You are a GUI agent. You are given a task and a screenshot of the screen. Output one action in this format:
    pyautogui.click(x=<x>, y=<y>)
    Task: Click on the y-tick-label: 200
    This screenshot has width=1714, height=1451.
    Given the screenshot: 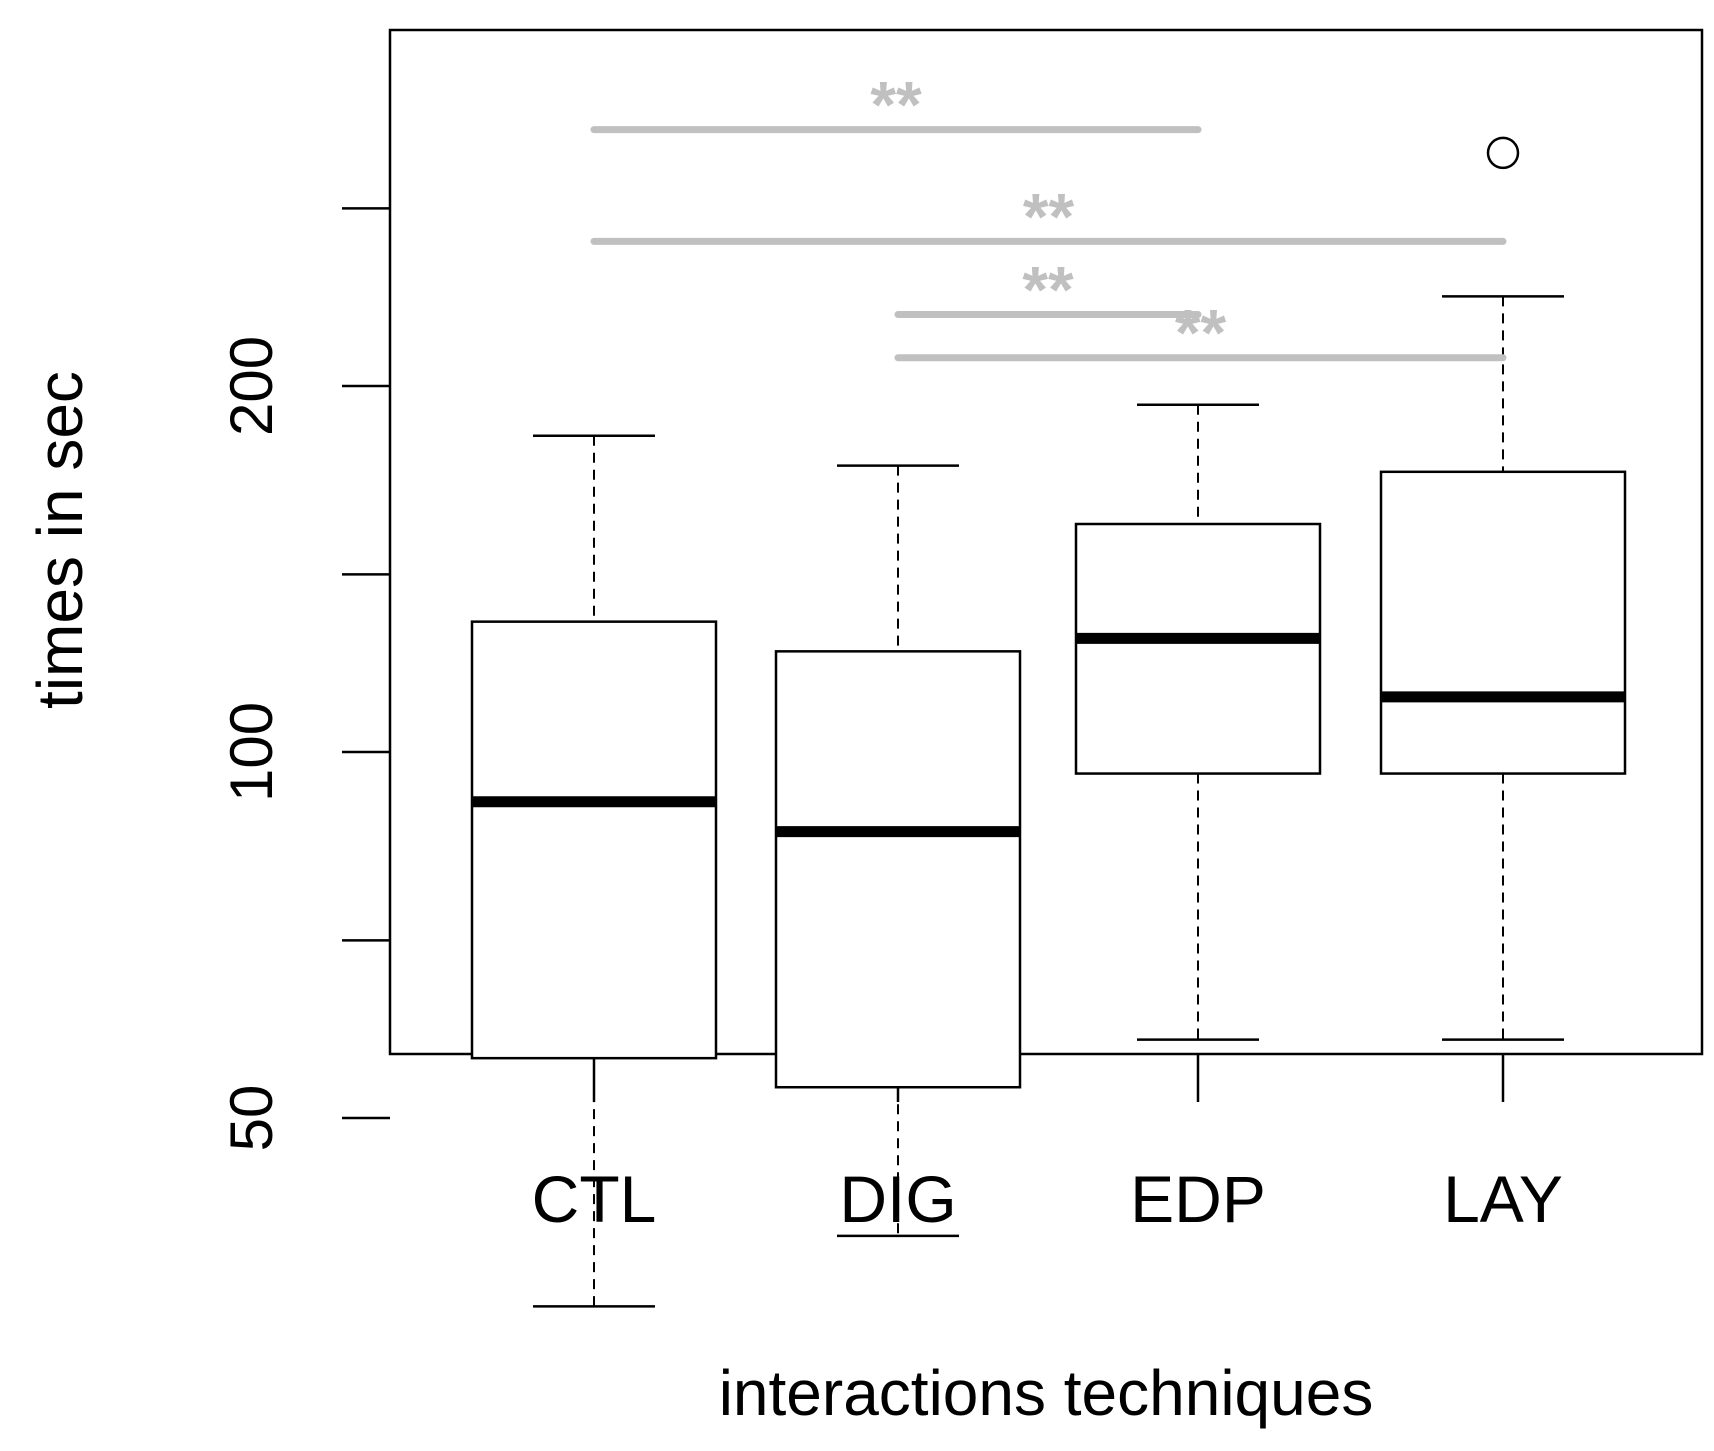 What is the action you would take?
    pyautogui.click(x=251, y=386)
    